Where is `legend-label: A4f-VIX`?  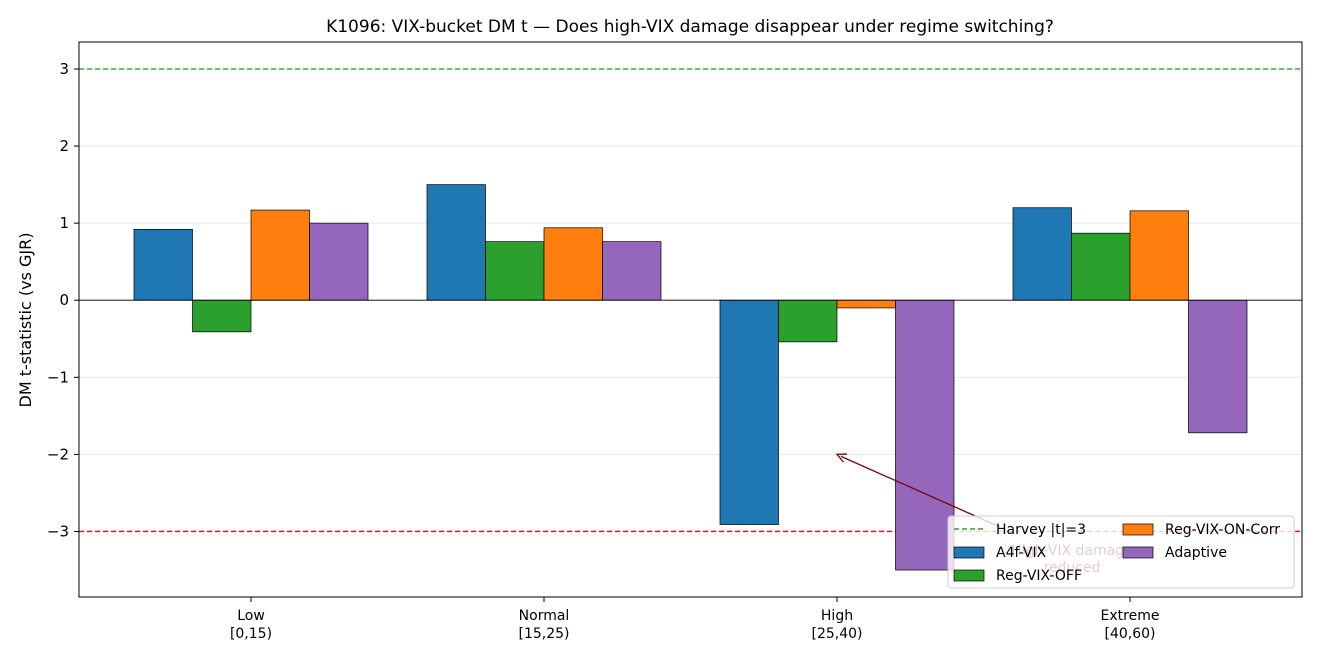 legend-label: A4f-VIX is located at coordinates (1021, 553).